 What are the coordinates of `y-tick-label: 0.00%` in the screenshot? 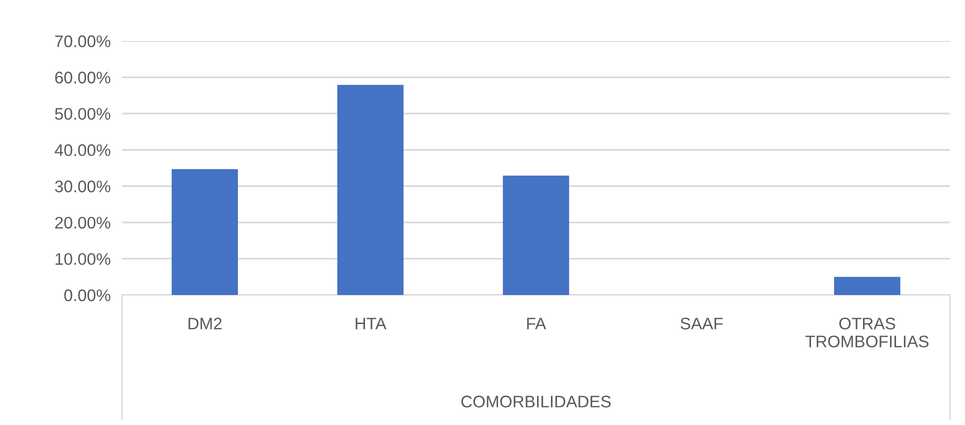 It's located at (87, 295).